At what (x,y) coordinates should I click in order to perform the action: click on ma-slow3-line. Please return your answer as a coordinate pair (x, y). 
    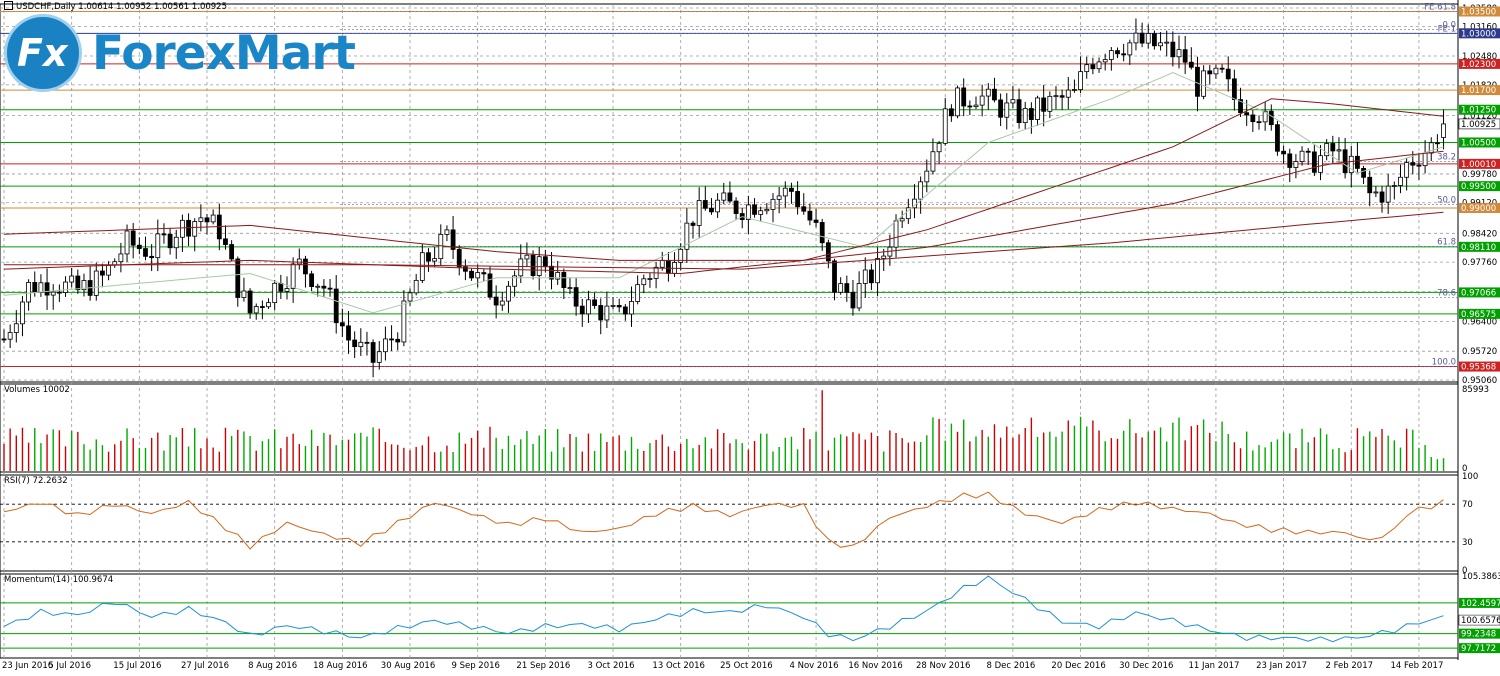
    Looking at the image, I should click on (724, 240).